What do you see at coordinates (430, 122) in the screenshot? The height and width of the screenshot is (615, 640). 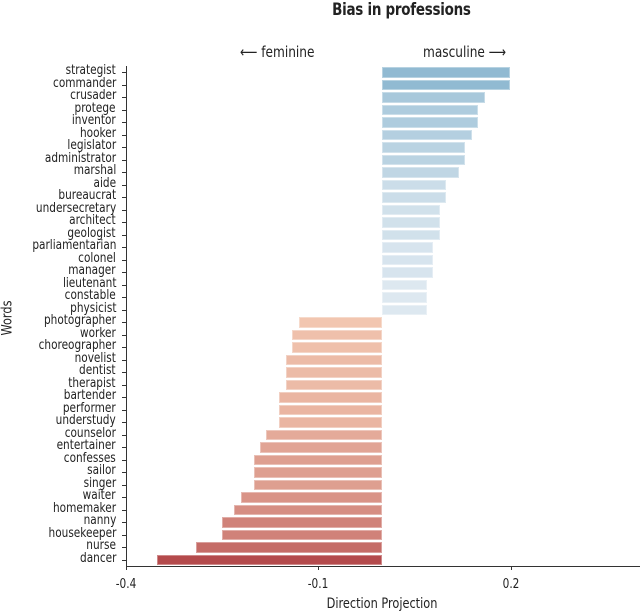 I see `bar-inventor` at bounding box center [430, 122].